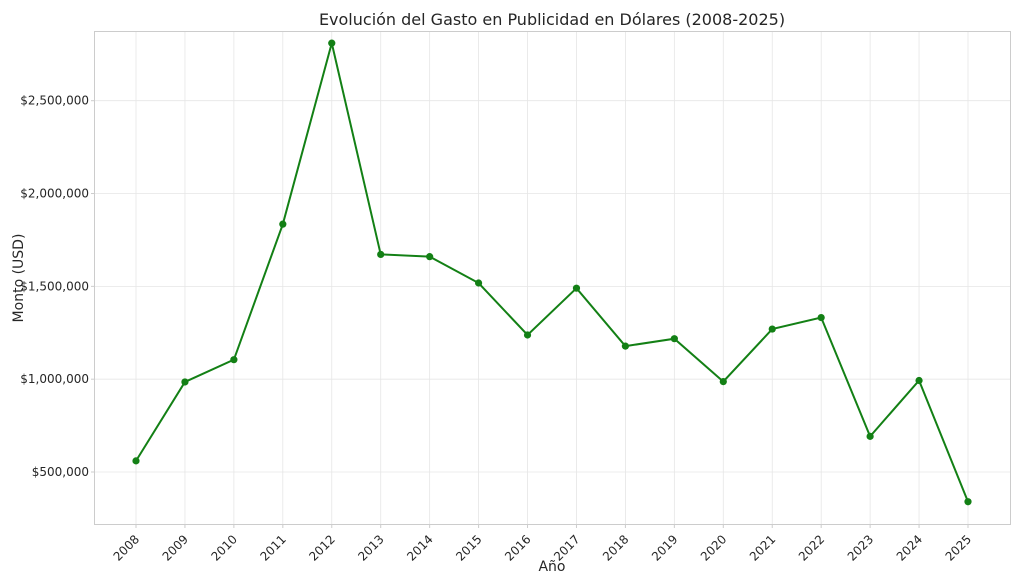 This screenshot has width=1024, height=585. Describe the element at coordinates (811, 547) in the screenshot. I see `x-tick-label: 2022` at that location.